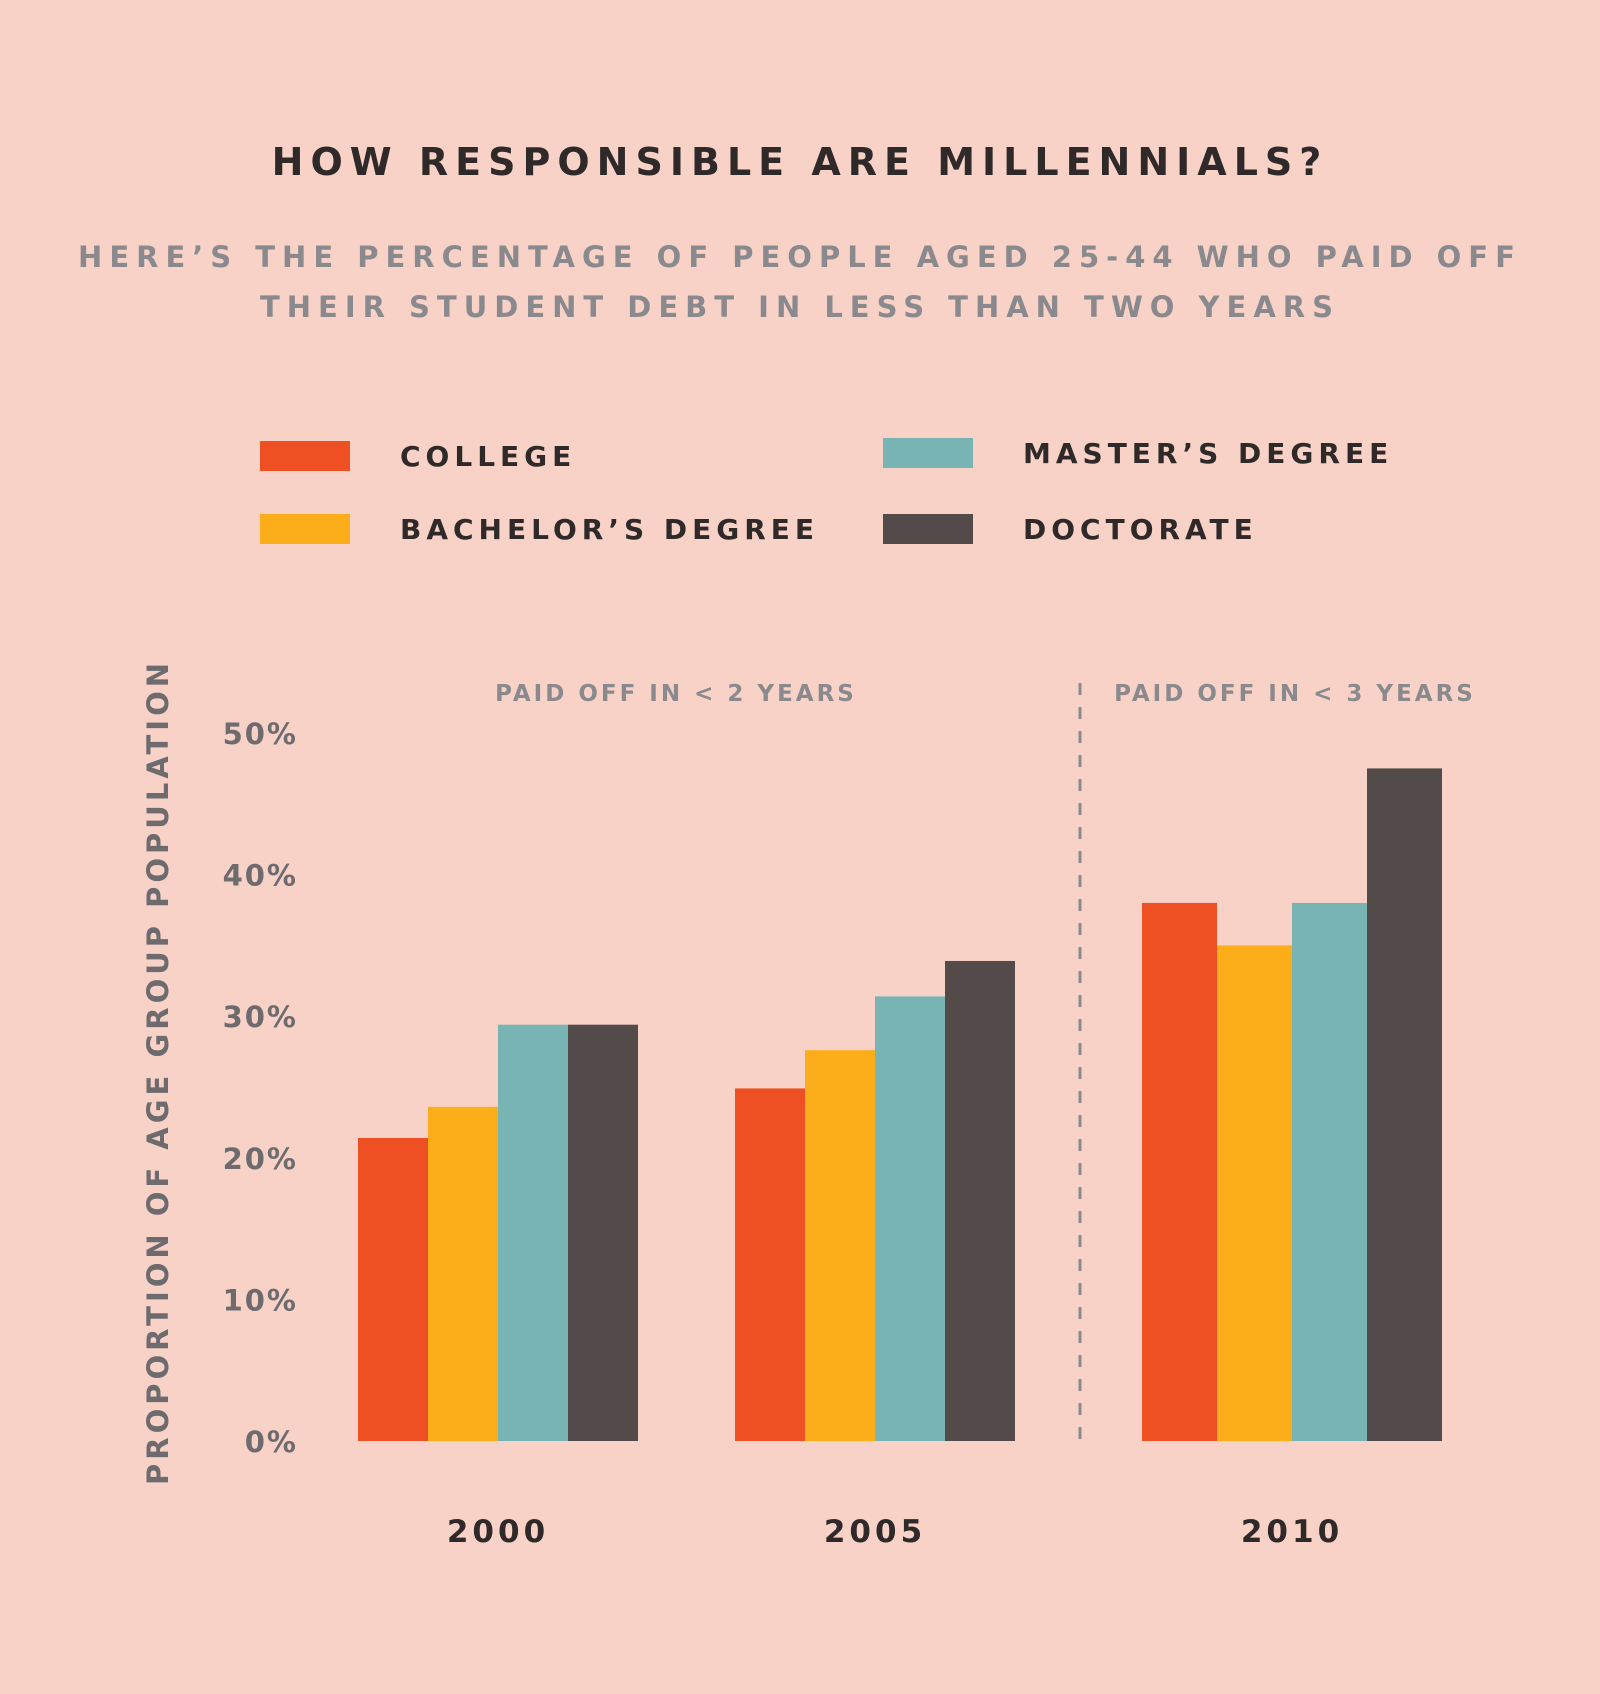 The height and width of the screenshot is (1694, 1600). Describe the element at coordinates (498, 1532) in the screenshot. I see `x-category-label: 2000` at that location.